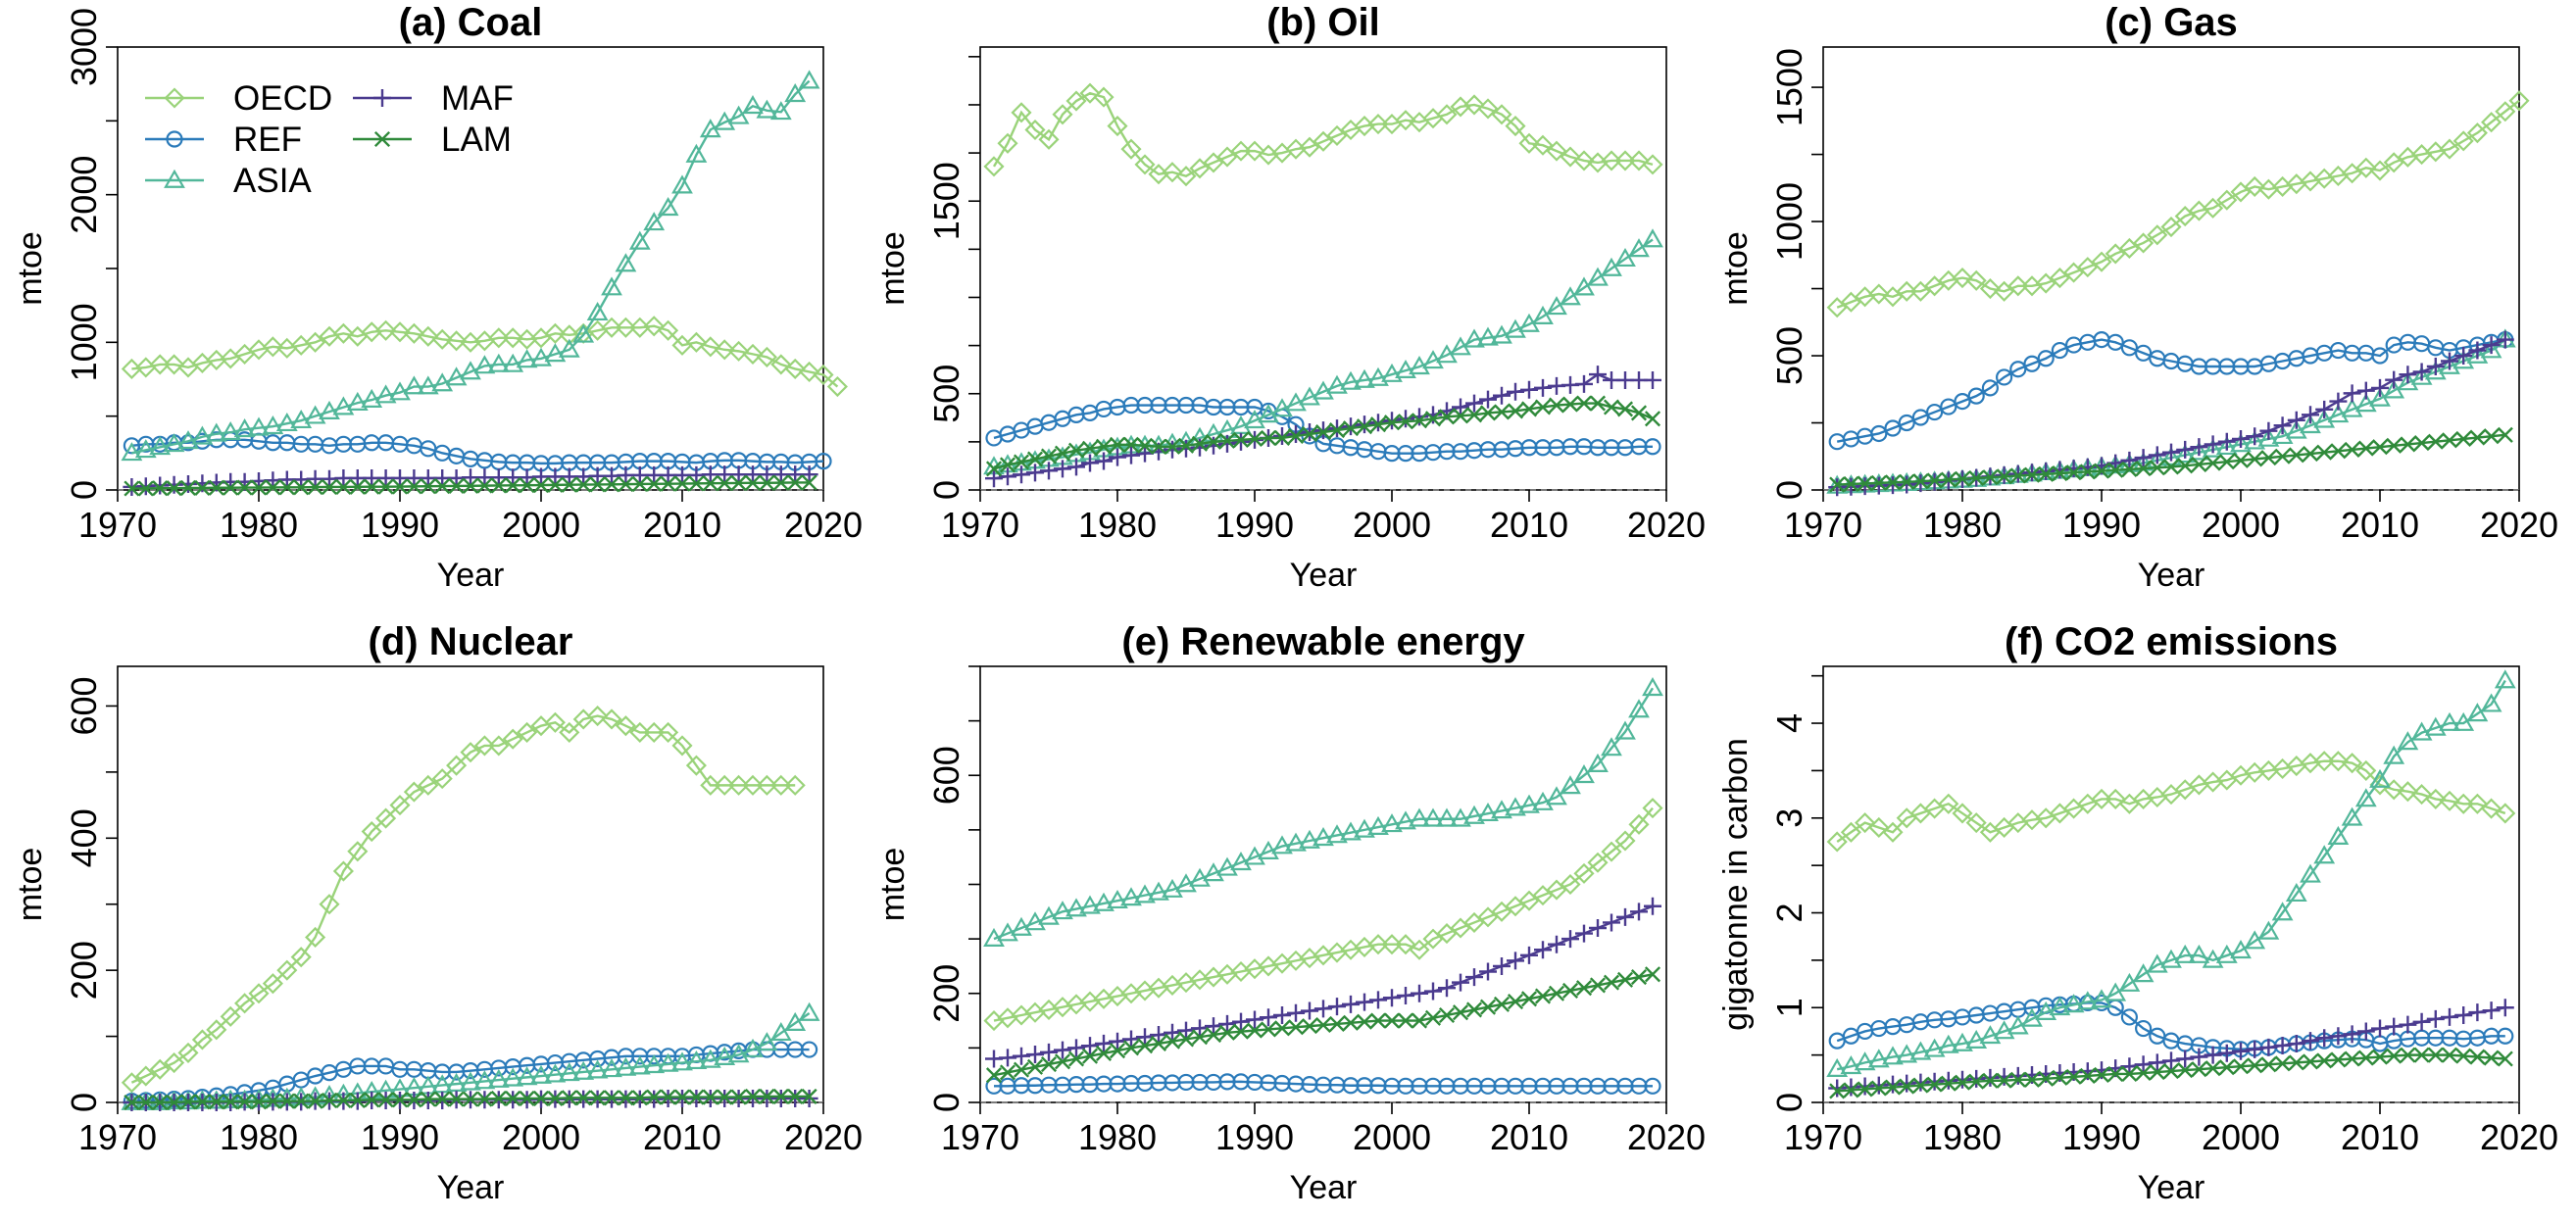  Describe the element at coordinates (267, 140) in the screenshot. I see `legend-label: REF` at that location.